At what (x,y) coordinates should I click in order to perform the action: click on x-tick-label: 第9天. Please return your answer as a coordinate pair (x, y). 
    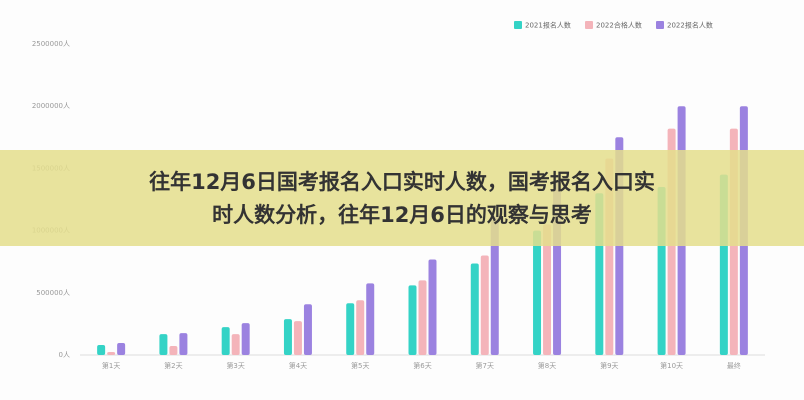
    Looking at the image, I should click on (609, 365).